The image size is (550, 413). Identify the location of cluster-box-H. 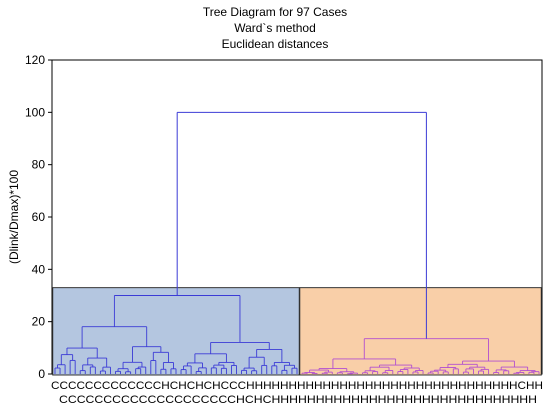
(420, 331).